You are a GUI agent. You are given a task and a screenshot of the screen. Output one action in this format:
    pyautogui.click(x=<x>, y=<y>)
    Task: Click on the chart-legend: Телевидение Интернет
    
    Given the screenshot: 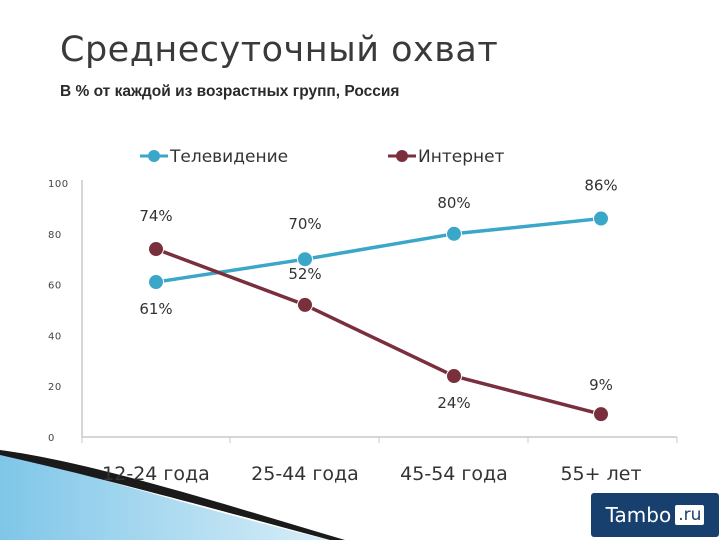 What is the action you would take?
    pyautogui.click(x=322, y=157)
    